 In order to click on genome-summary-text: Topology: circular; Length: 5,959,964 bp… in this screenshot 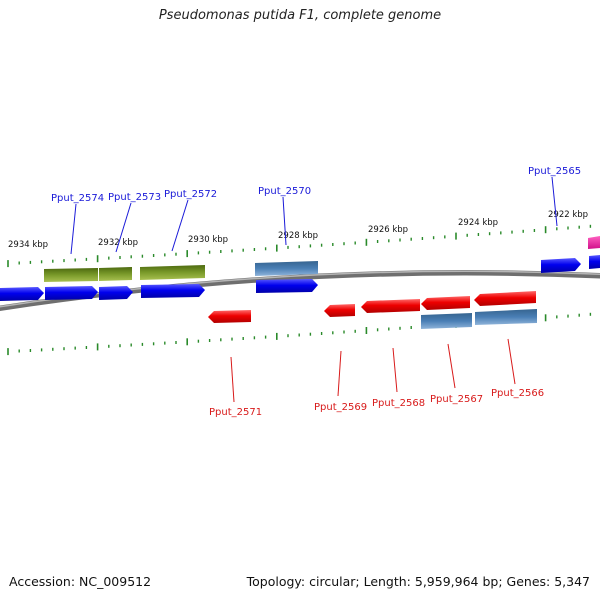, I will do `click(418, 581)`.